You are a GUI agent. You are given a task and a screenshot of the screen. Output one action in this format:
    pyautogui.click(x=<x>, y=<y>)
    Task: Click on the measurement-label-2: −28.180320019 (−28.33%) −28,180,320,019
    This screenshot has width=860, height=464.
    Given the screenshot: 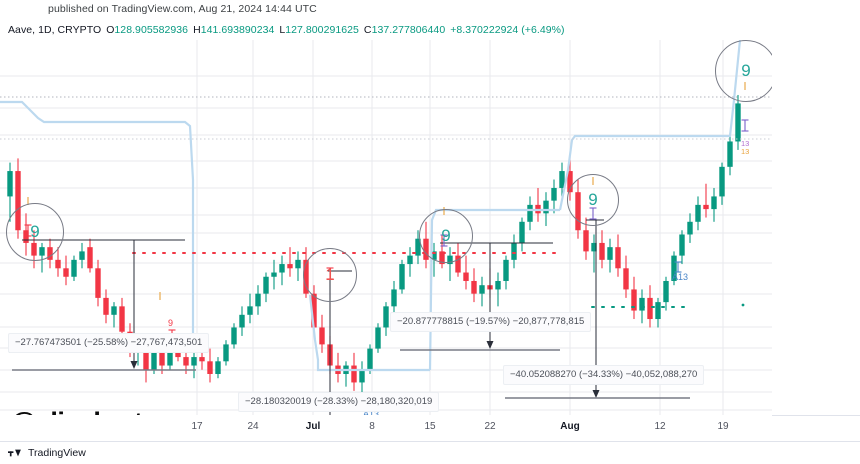 What is the action you would take?
    pyautogui.click(x=339, y=402)
    